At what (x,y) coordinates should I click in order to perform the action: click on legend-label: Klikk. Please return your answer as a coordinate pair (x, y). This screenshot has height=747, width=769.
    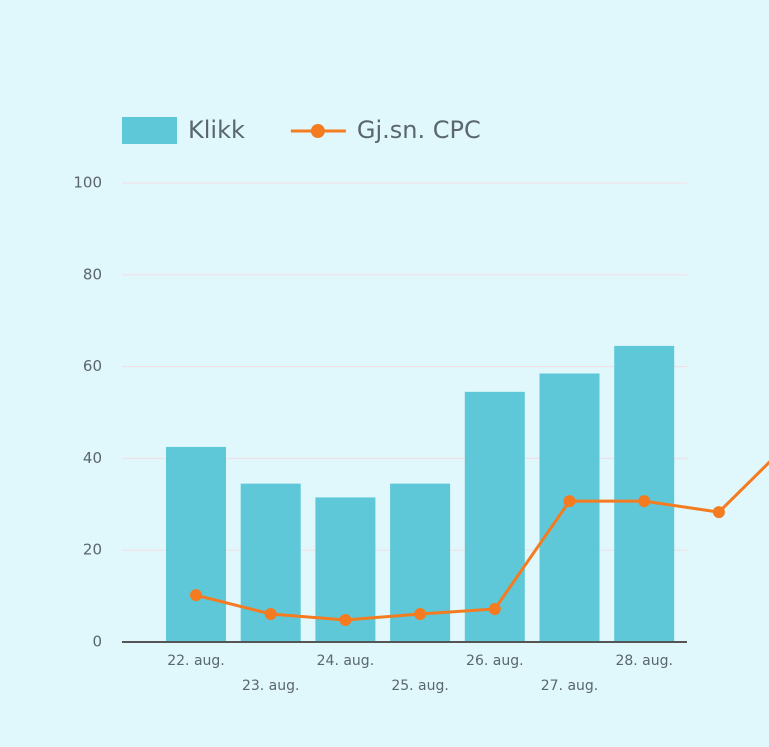
    Looking at the image, I should click on (216, 130).